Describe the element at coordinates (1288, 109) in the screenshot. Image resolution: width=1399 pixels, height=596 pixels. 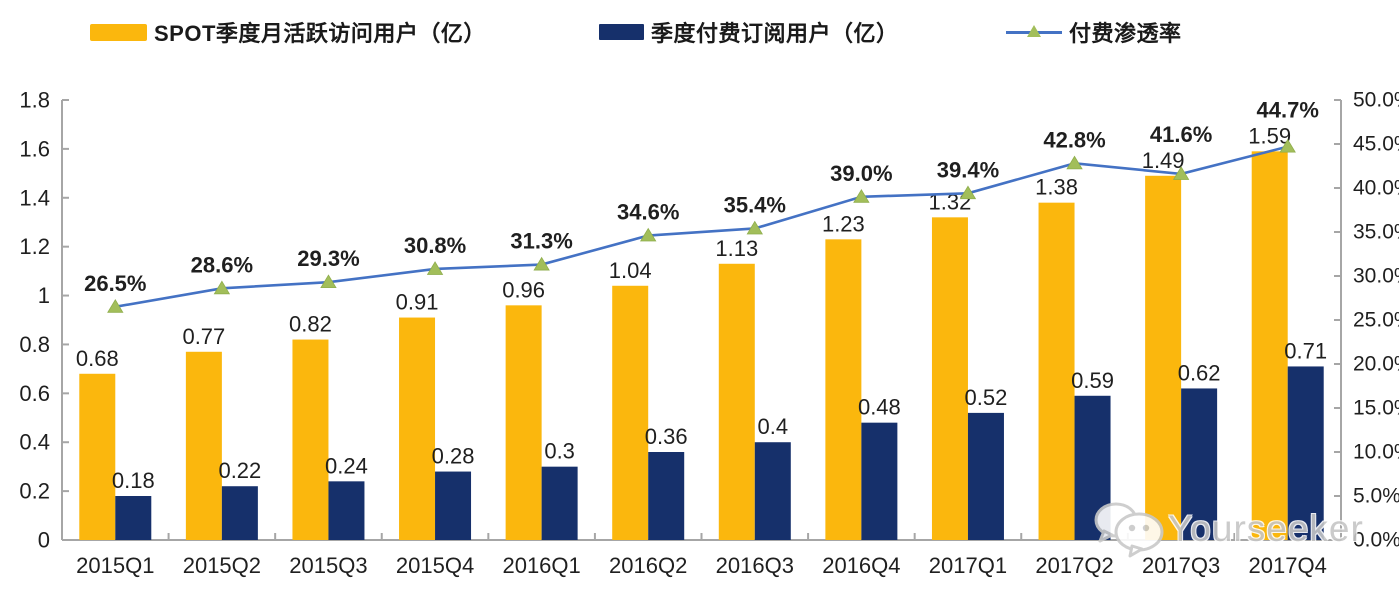
I see `penetration-label: 44.7%` at that location.